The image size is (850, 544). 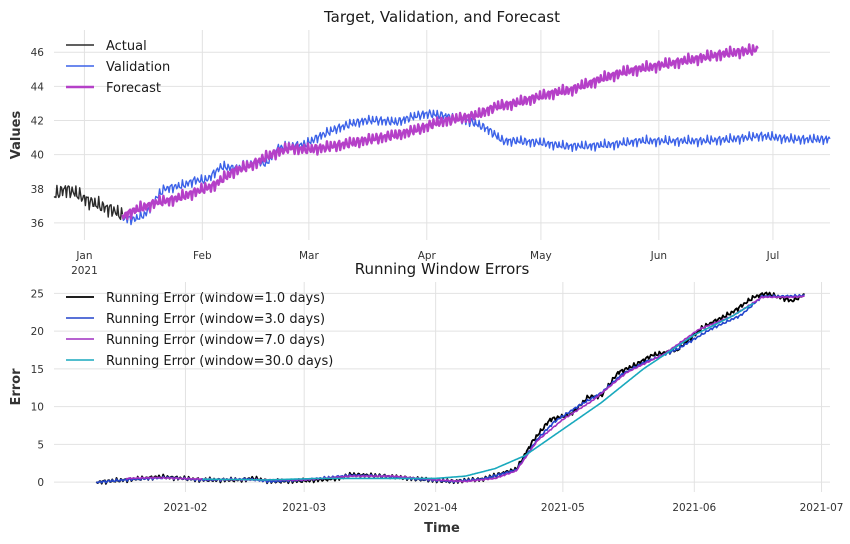 What do you see at coordinates (442, 528) in the screenshot?
I see `x-axis-label: Time` at bounding box center [442, 528].